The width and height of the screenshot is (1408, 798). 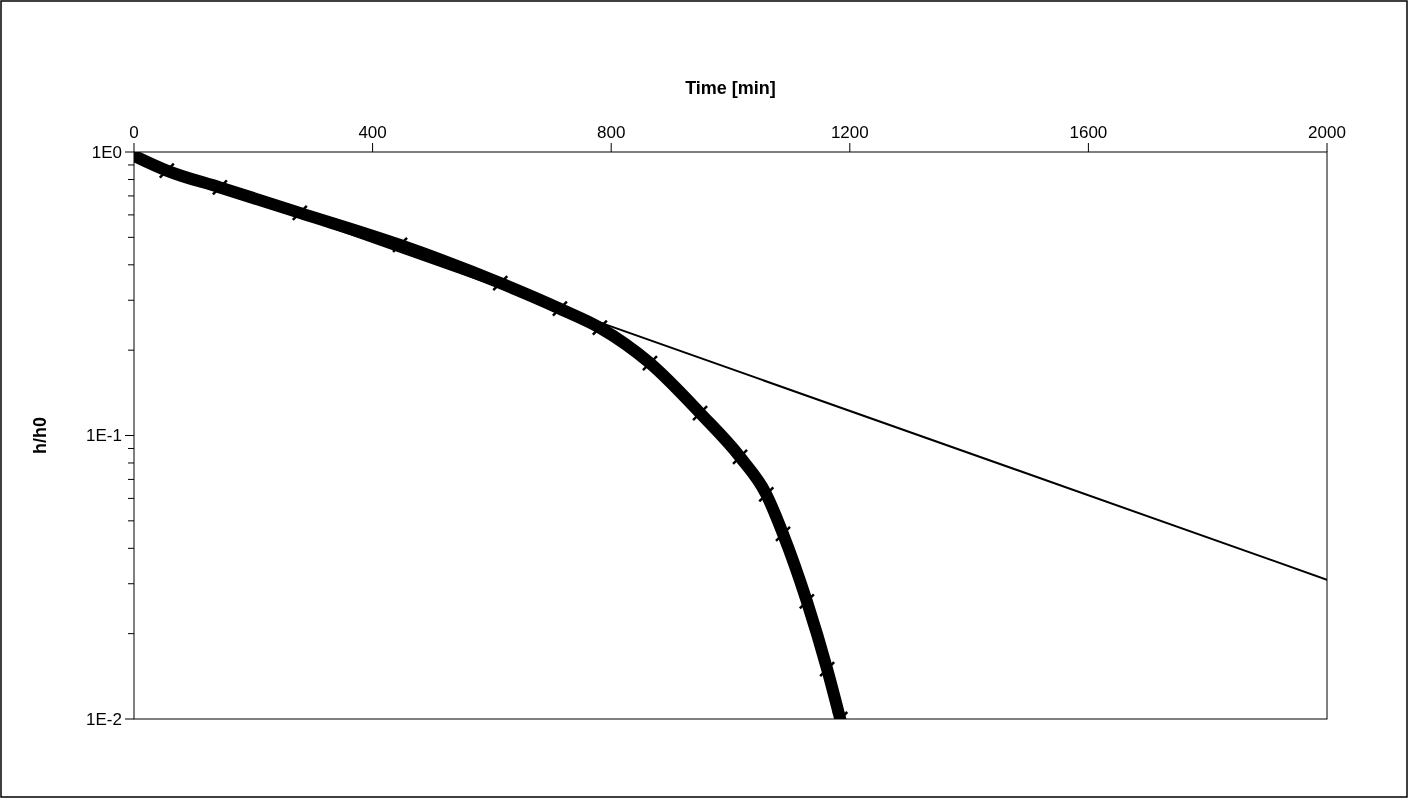 What do you see at coordinates (849, 132) in the screenshot?
I see `x-tick-label: 1200` at bounding box center [849, 132].